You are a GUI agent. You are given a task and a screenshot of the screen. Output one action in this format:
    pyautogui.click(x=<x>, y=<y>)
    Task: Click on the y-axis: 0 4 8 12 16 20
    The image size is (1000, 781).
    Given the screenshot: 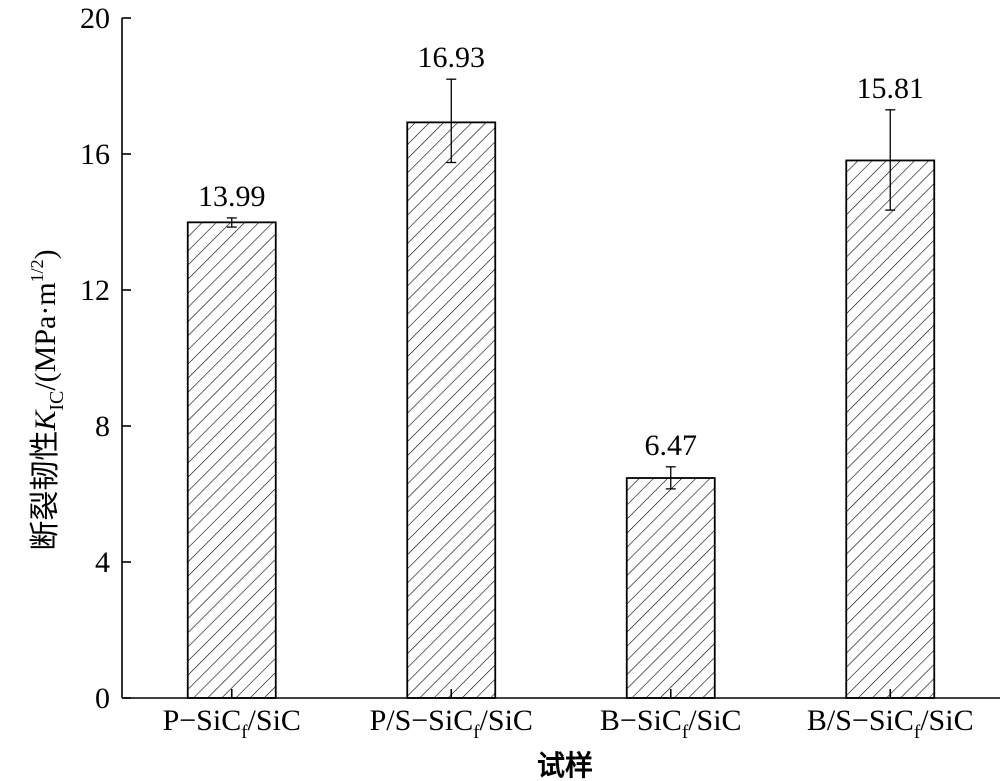 What is the action you would take?
    pyautogui.click(x=105, y=358)
    